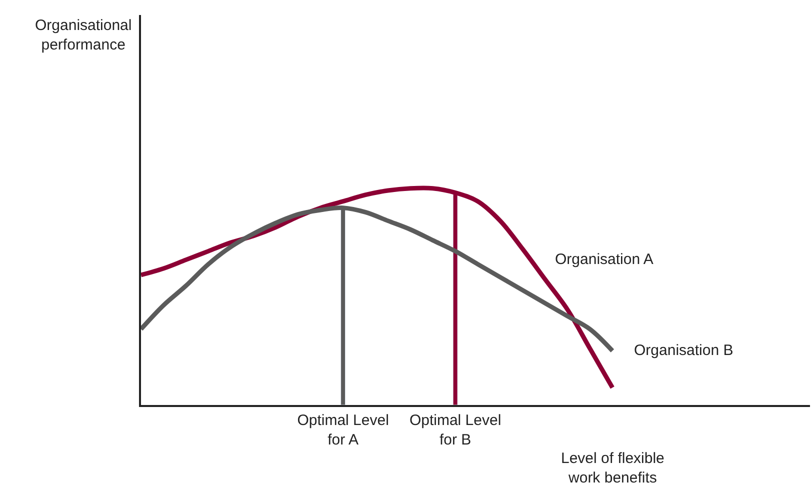 This screenshot has width=811, height=490. What do you see at coordinates (83, 35) in the screenshot?
I see `text: Organisational performance` at bounding box center [83, 35].